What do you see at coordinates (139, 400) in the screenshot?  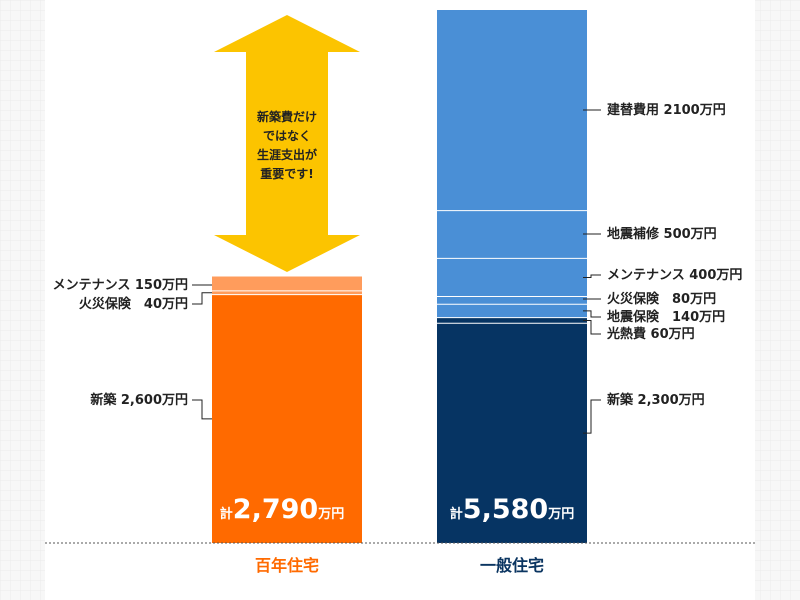 I see `segment-label-hyakunen-0: 新築 2,600万円` at bounding box center [139, 400].